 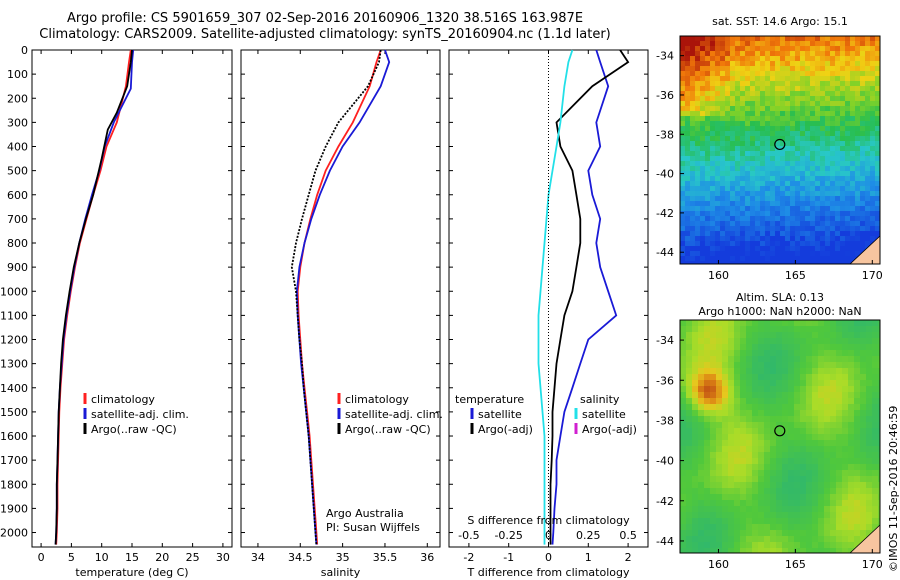 What do you see at coordinates (665, 213) in the screenshot?
I see `map-y-tick-label: -42` at bounding box center [665, 213].